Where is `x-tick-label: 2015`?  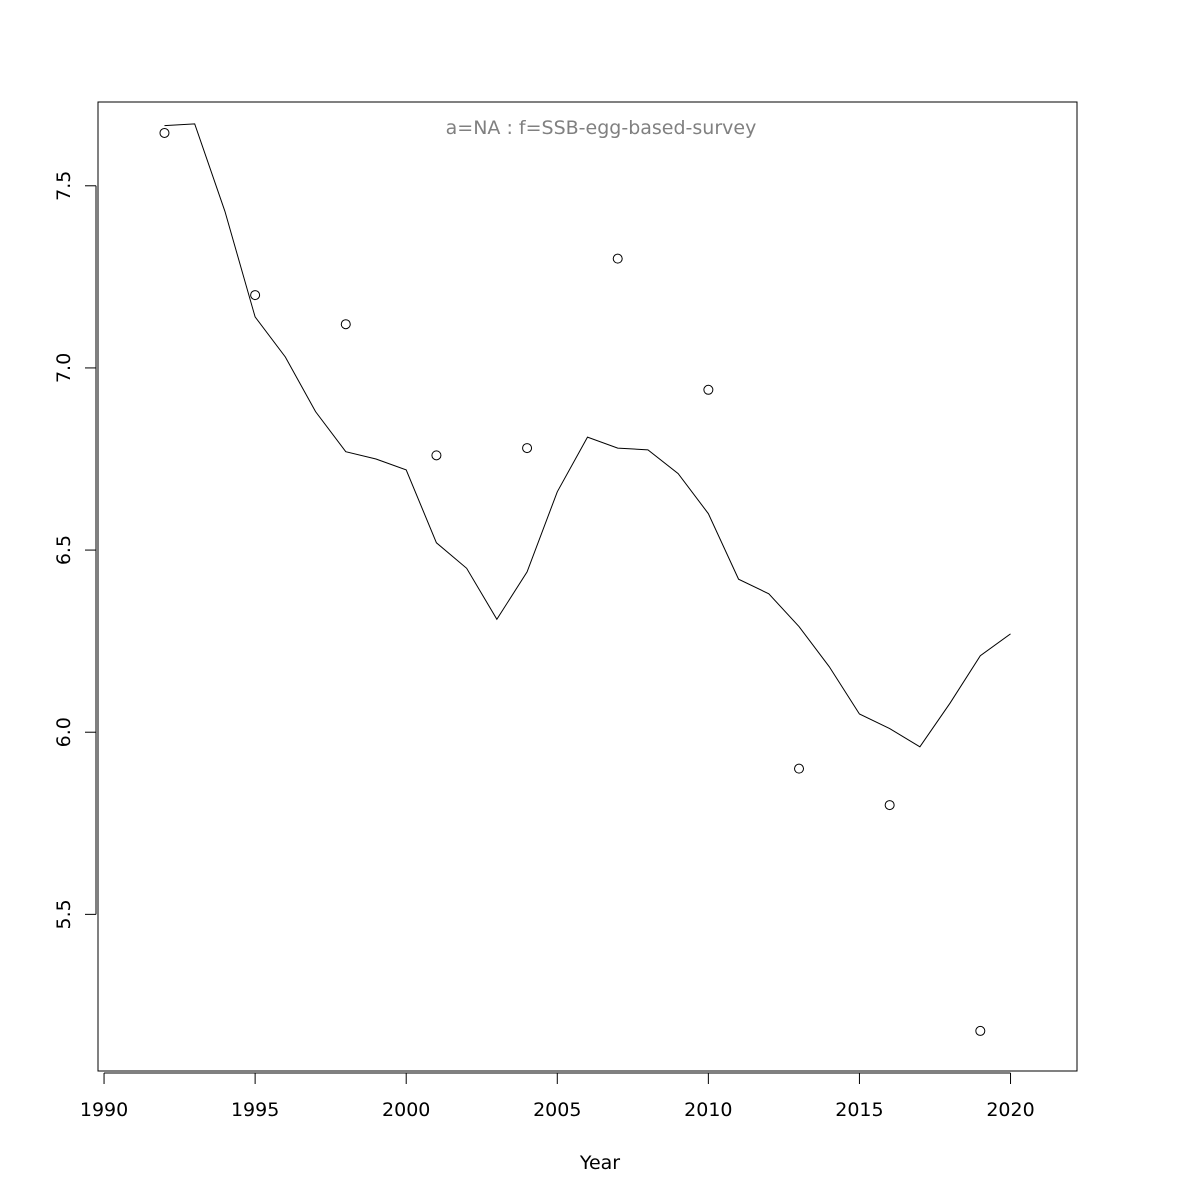
x-tick-label: 2015 is located at coordinates (859, 1110).